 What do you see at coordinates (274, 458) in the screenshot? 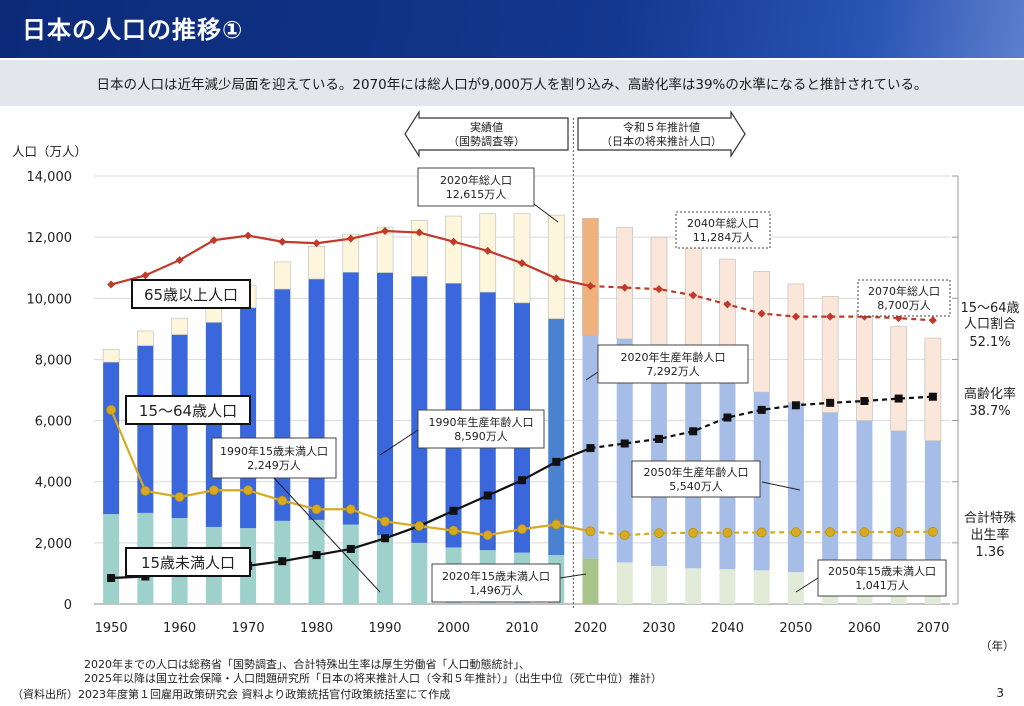
I see `annotation-1990-under15-box` at bounding box center [274, 458].